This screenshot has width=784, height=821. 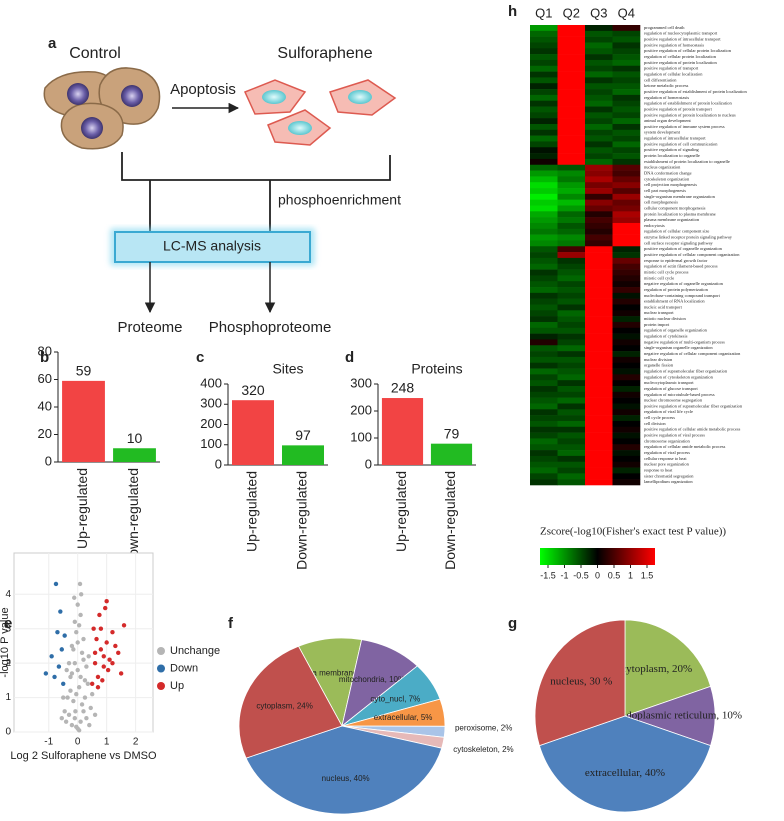 What do you see at coordinates (372, 679) in the screenshot?
I see `slice-label: mitochondria, 10%` at bounding box center [372, 679].